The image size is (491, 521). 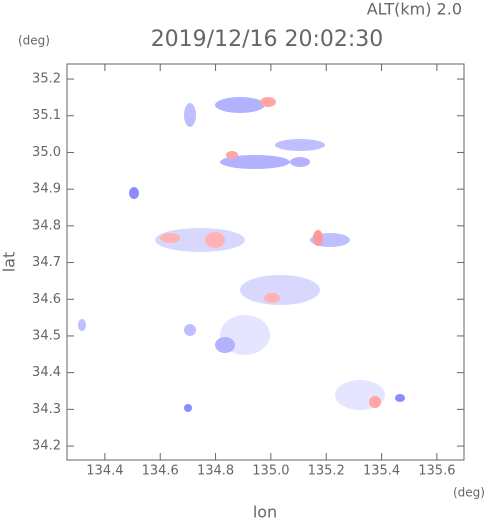 I want to click on y-tick-label: 34.4, so click(x=46, y=372).